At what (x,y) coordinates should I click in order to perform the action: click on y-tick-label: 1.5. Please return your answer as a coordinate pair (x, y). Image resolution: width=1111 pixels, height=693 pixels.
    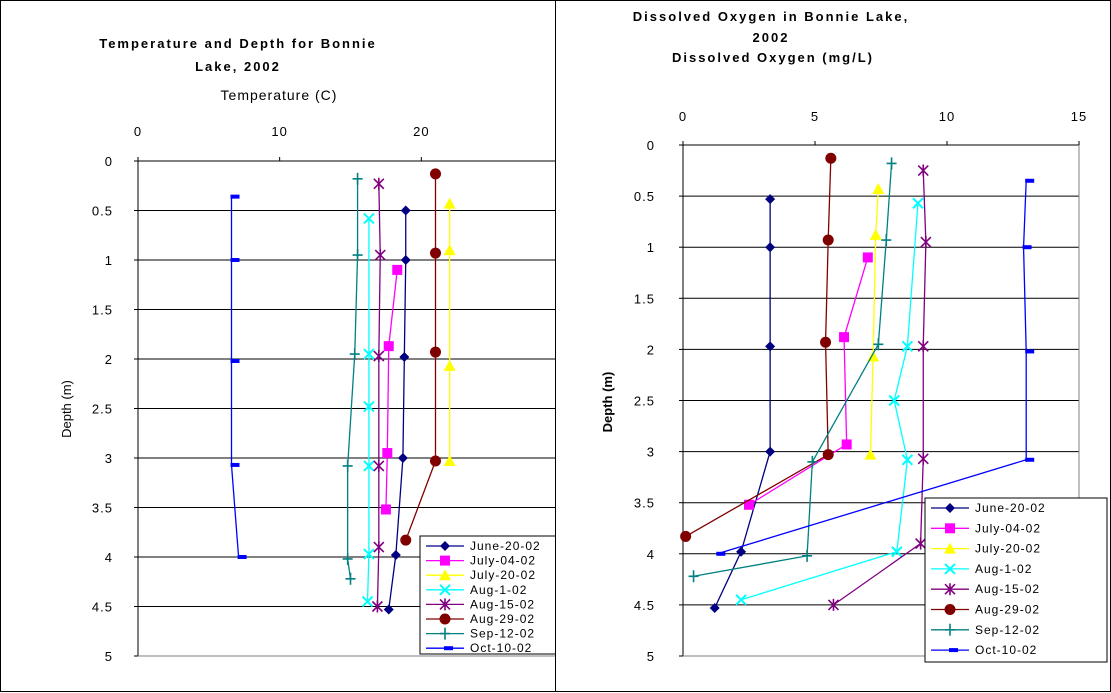
    Looking at the image, I should click on (102, 310).